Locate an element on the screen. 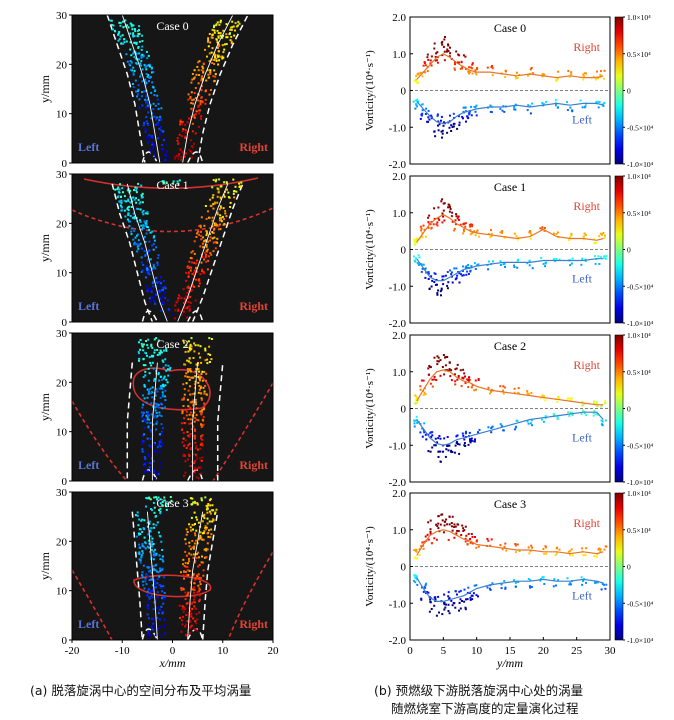  panel-frame is located at coordinates (172, 248).